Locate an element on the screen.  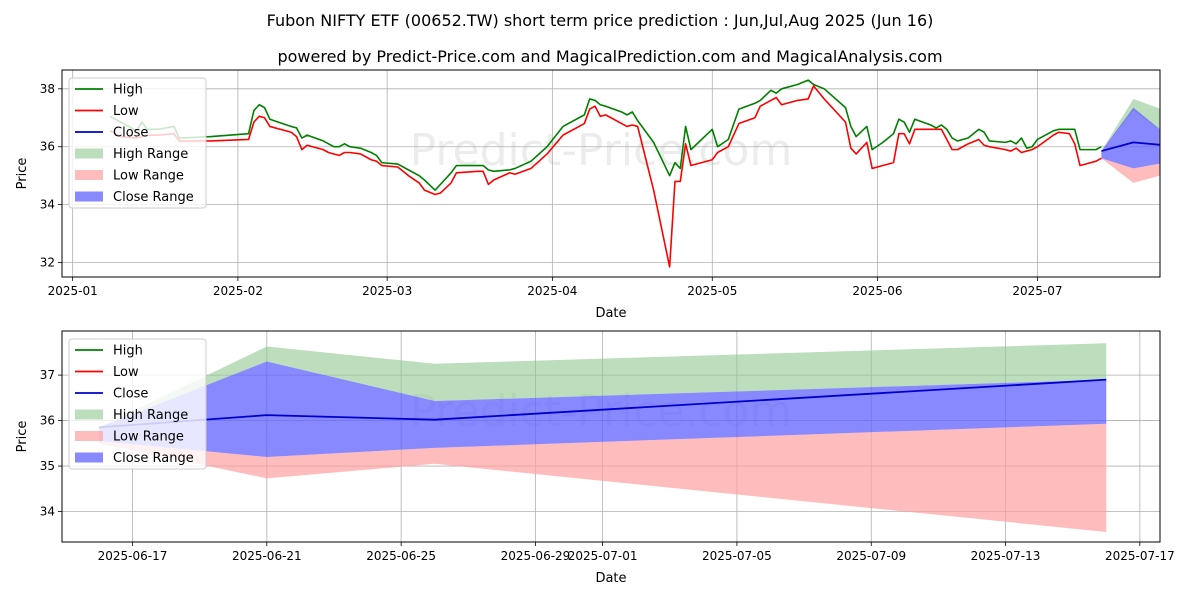
x-tick-label: 2025-04 is located at coordinates (552, 291).